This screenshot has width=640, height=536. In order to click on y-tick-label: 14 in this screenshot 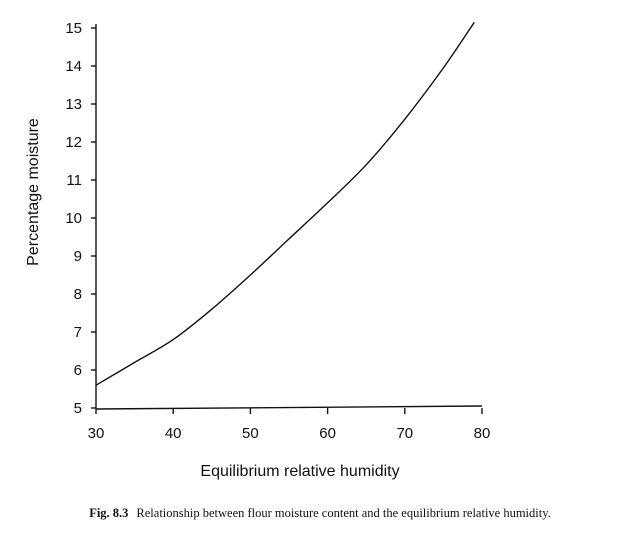, I will do `click(73, 66)`.